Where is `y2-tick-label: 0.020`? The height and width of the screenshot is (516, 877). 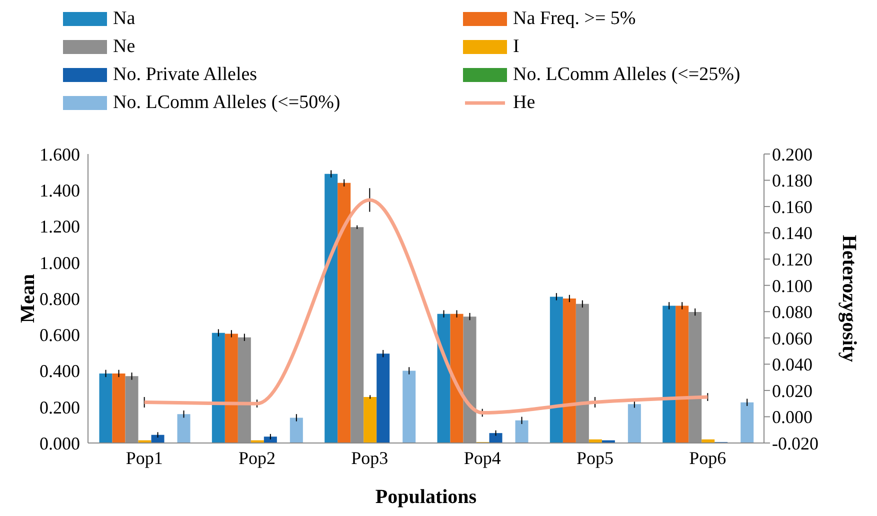 y2-tick-label: 0.020 is located at coordinates (792, 390).